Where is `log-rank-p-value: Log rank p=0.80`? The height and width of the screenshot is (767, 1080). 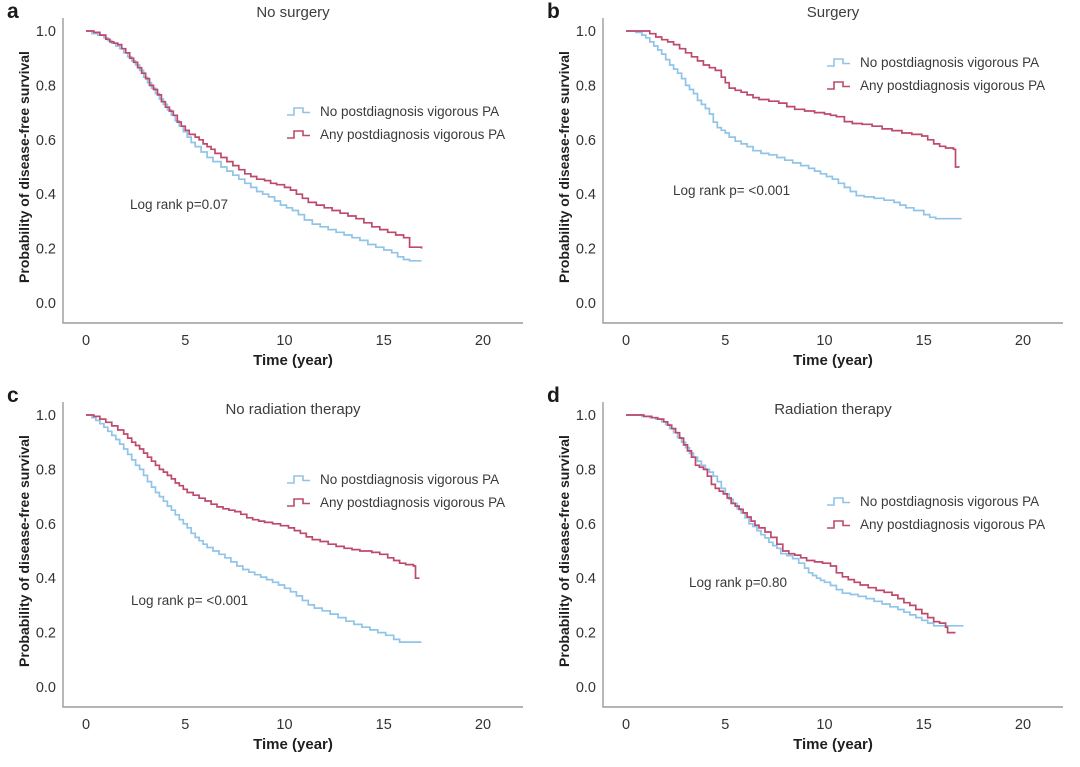
log-rank-p-value: Log rank p=0.80 is located at coordinates (738, 582).